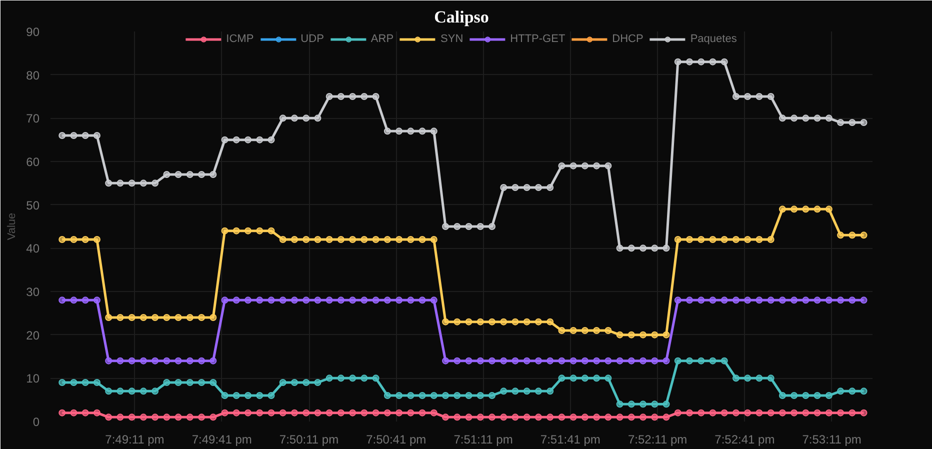 This screenshot has height=449, width=932. Describe the element at coordinates (832, 439) in the screenshot. I see `x-tick-label: 7:53:11 pm` at that location.